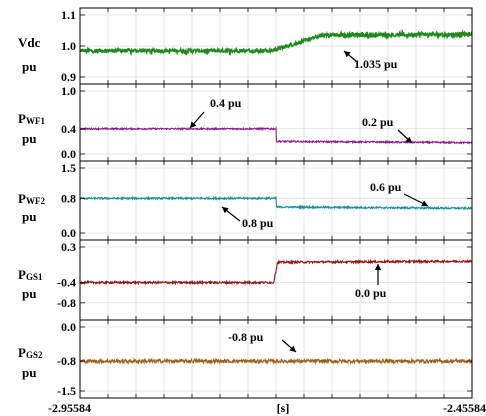 The height and width of the screenshot is (416, 486). I want to click on x-tick-label: -2.45584, so click(464, 408).